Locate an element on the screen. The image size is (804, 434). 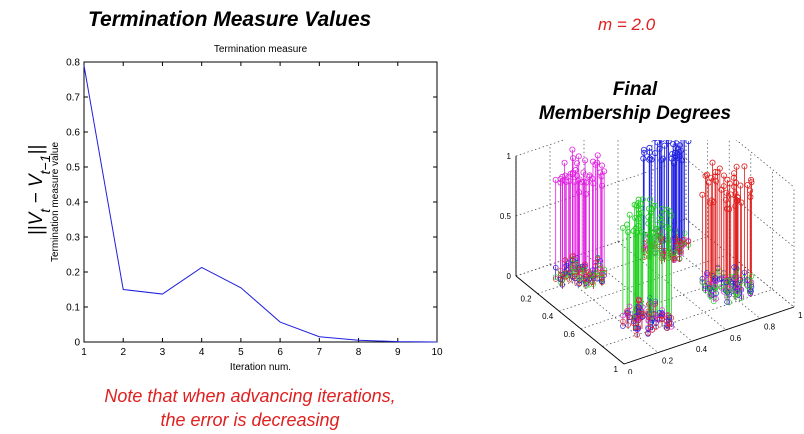
membership-title-line1: Final is located at coordinates (635, 89).